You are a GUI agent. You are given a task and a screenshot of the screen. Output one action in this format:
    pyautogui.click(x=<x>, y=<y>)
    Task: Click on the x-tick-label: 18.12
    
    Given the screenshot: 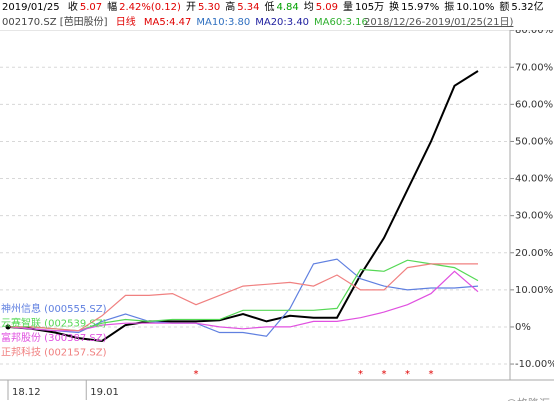 What is the action you would take?
    pyautogui.click(x=26, y=392)
    